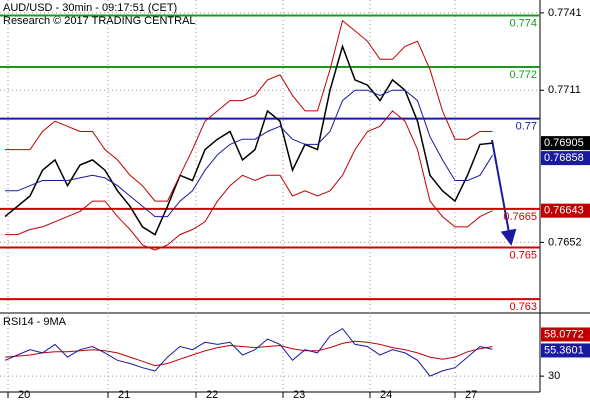 The width and height of the screenshot is (590, 400). I want to click on rsi-title: RSI14 - 9MA, so click(35, 322).